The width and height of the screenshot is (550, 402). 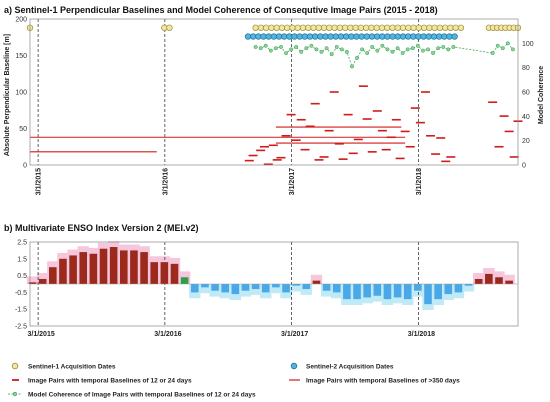 What do you see at coordinates (383, 125) in the screenshot?
I see `short-pairs` at bounding box center [383, 125].